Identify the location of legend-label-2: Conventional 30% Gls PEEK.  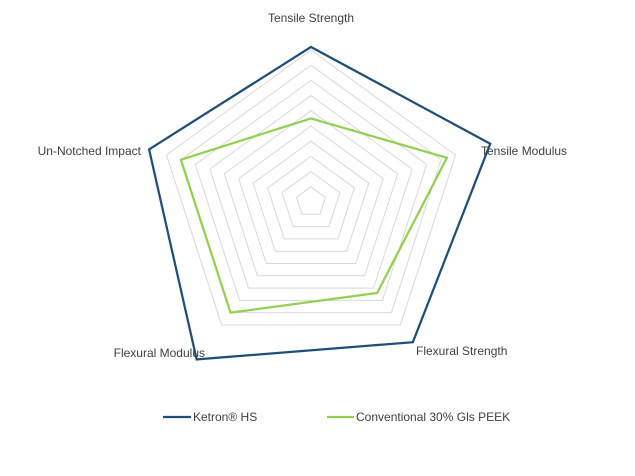
(433, 417).